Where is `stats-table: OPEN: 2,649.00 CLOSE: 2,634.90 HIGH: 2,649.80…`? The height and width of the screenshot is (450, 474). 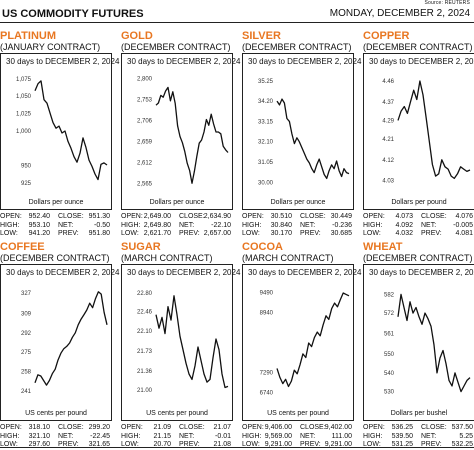
stats-table: OPEN: 2,649.00 CLOSE: 2,634.90 HIGH: 2,649.80… is located at coordinates (177, 226).